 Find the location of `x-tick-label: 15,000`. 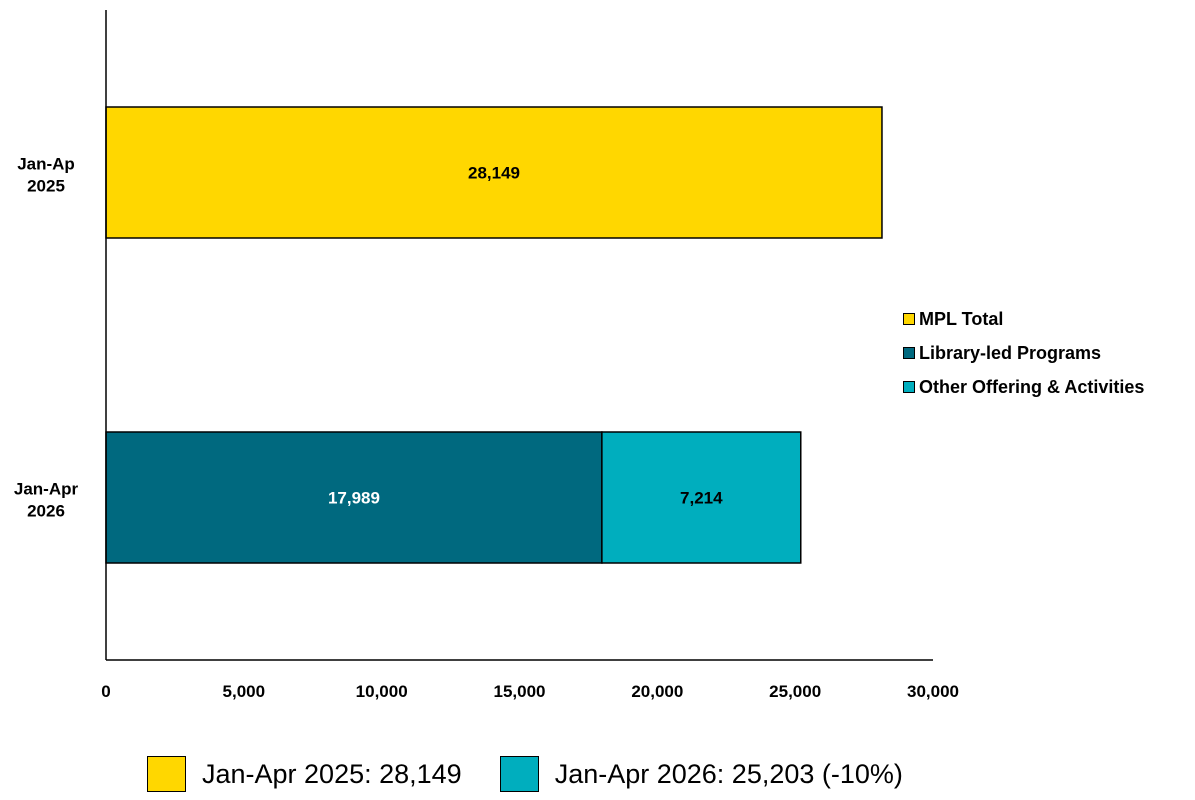

x-tick-label: 15,000 is located at coordinates (520, 691).